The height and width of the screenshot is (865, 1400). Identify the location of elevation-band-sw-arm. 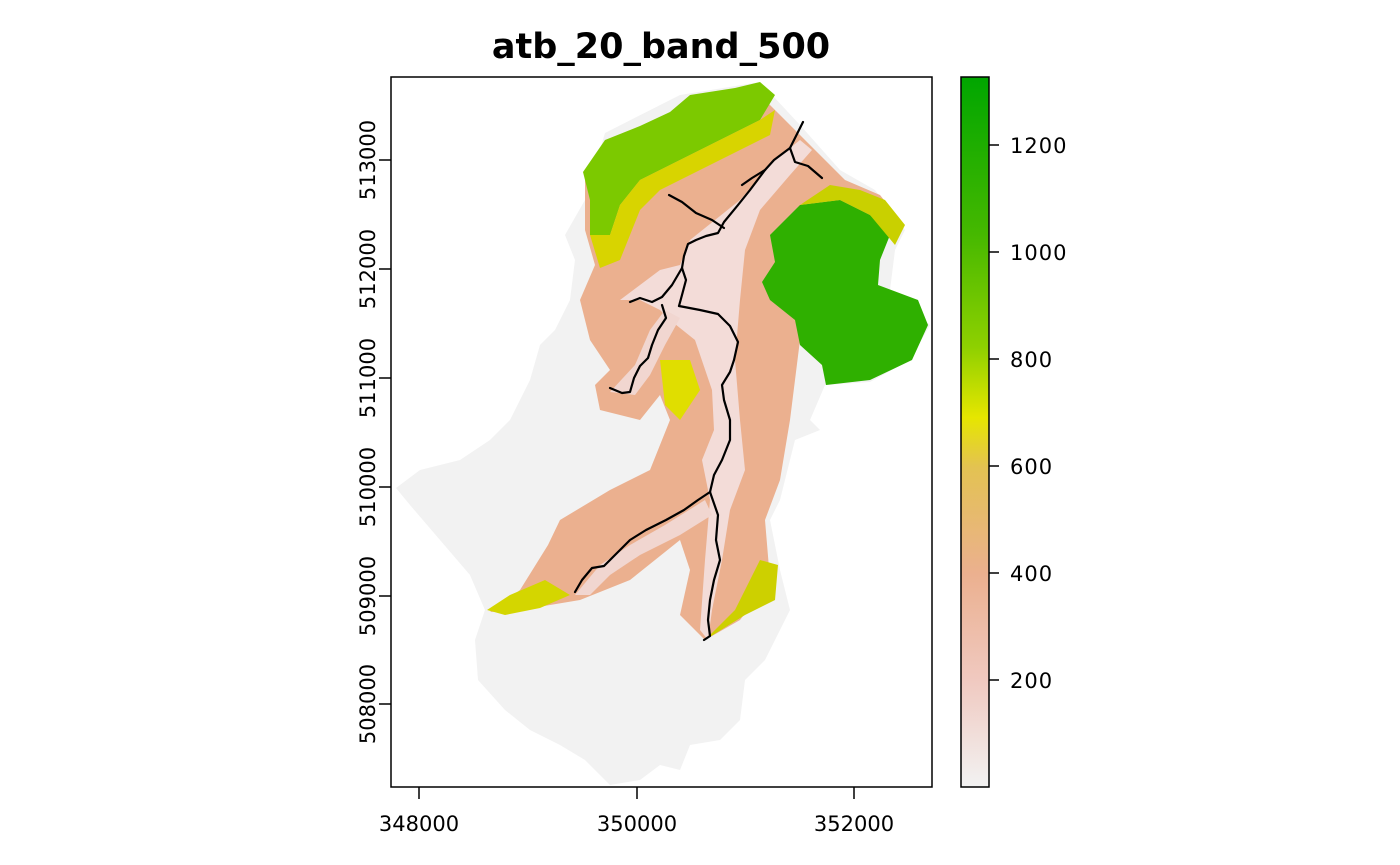
(528, 597).